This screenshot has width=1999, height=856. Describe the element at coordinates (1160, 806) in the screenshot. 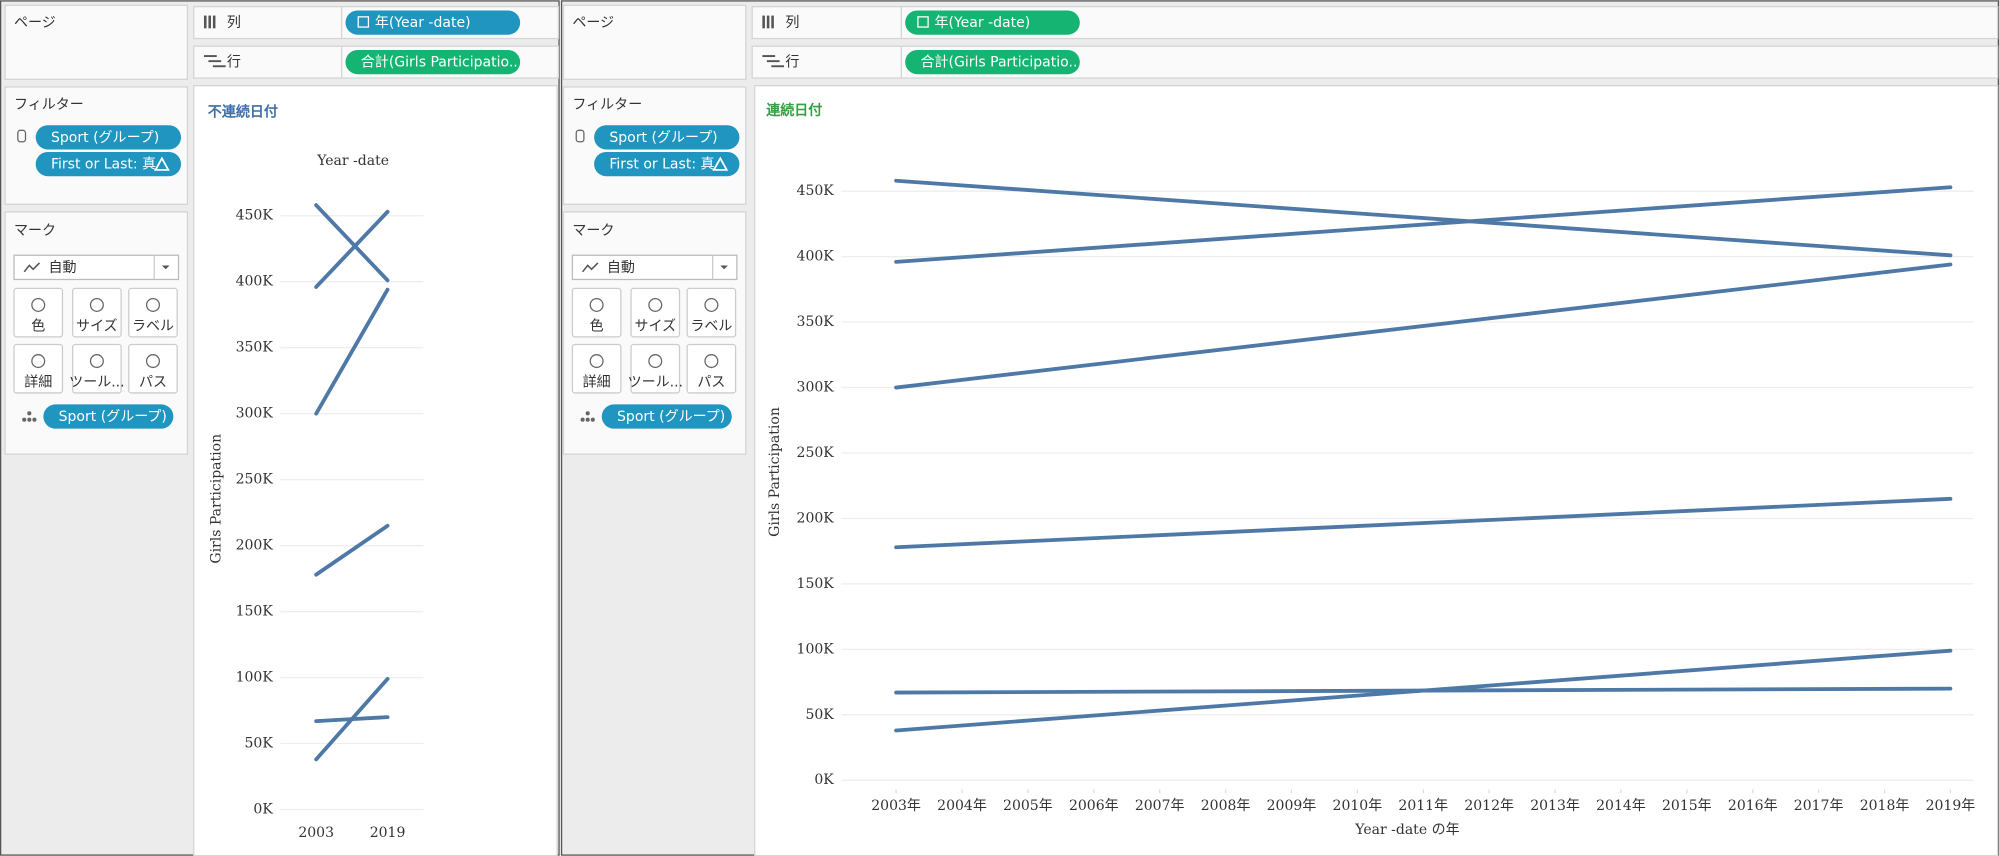

I see `x-tick-label: 2007年` at that location.